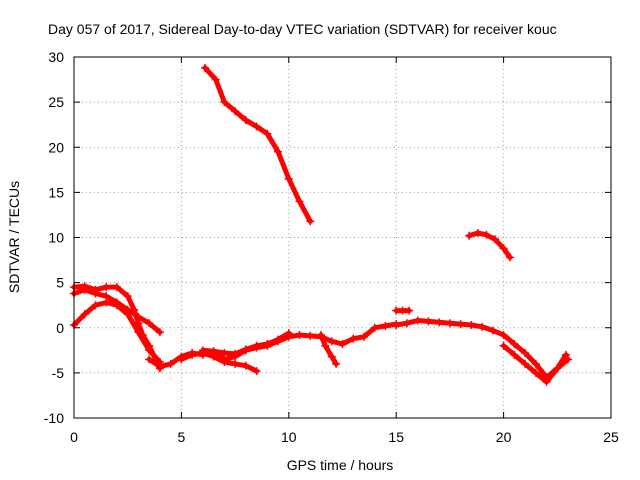  What do you see at coordinates (54, 418) in the screenshot?
I see `y-tick-label: -10` at bounding box center [54, 418].